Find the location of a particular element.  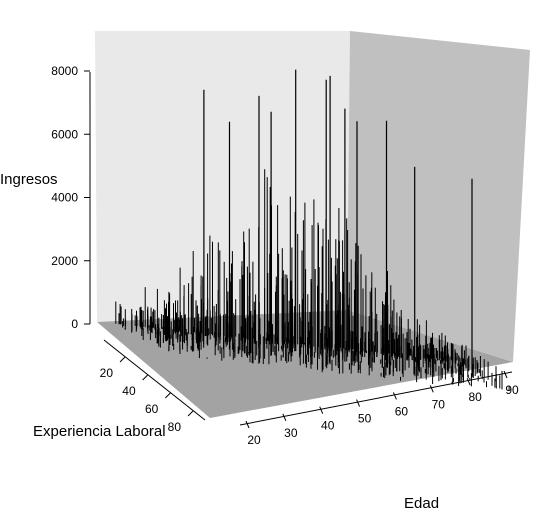

y-tick-label: 40 is located at coordinates (129, 391).